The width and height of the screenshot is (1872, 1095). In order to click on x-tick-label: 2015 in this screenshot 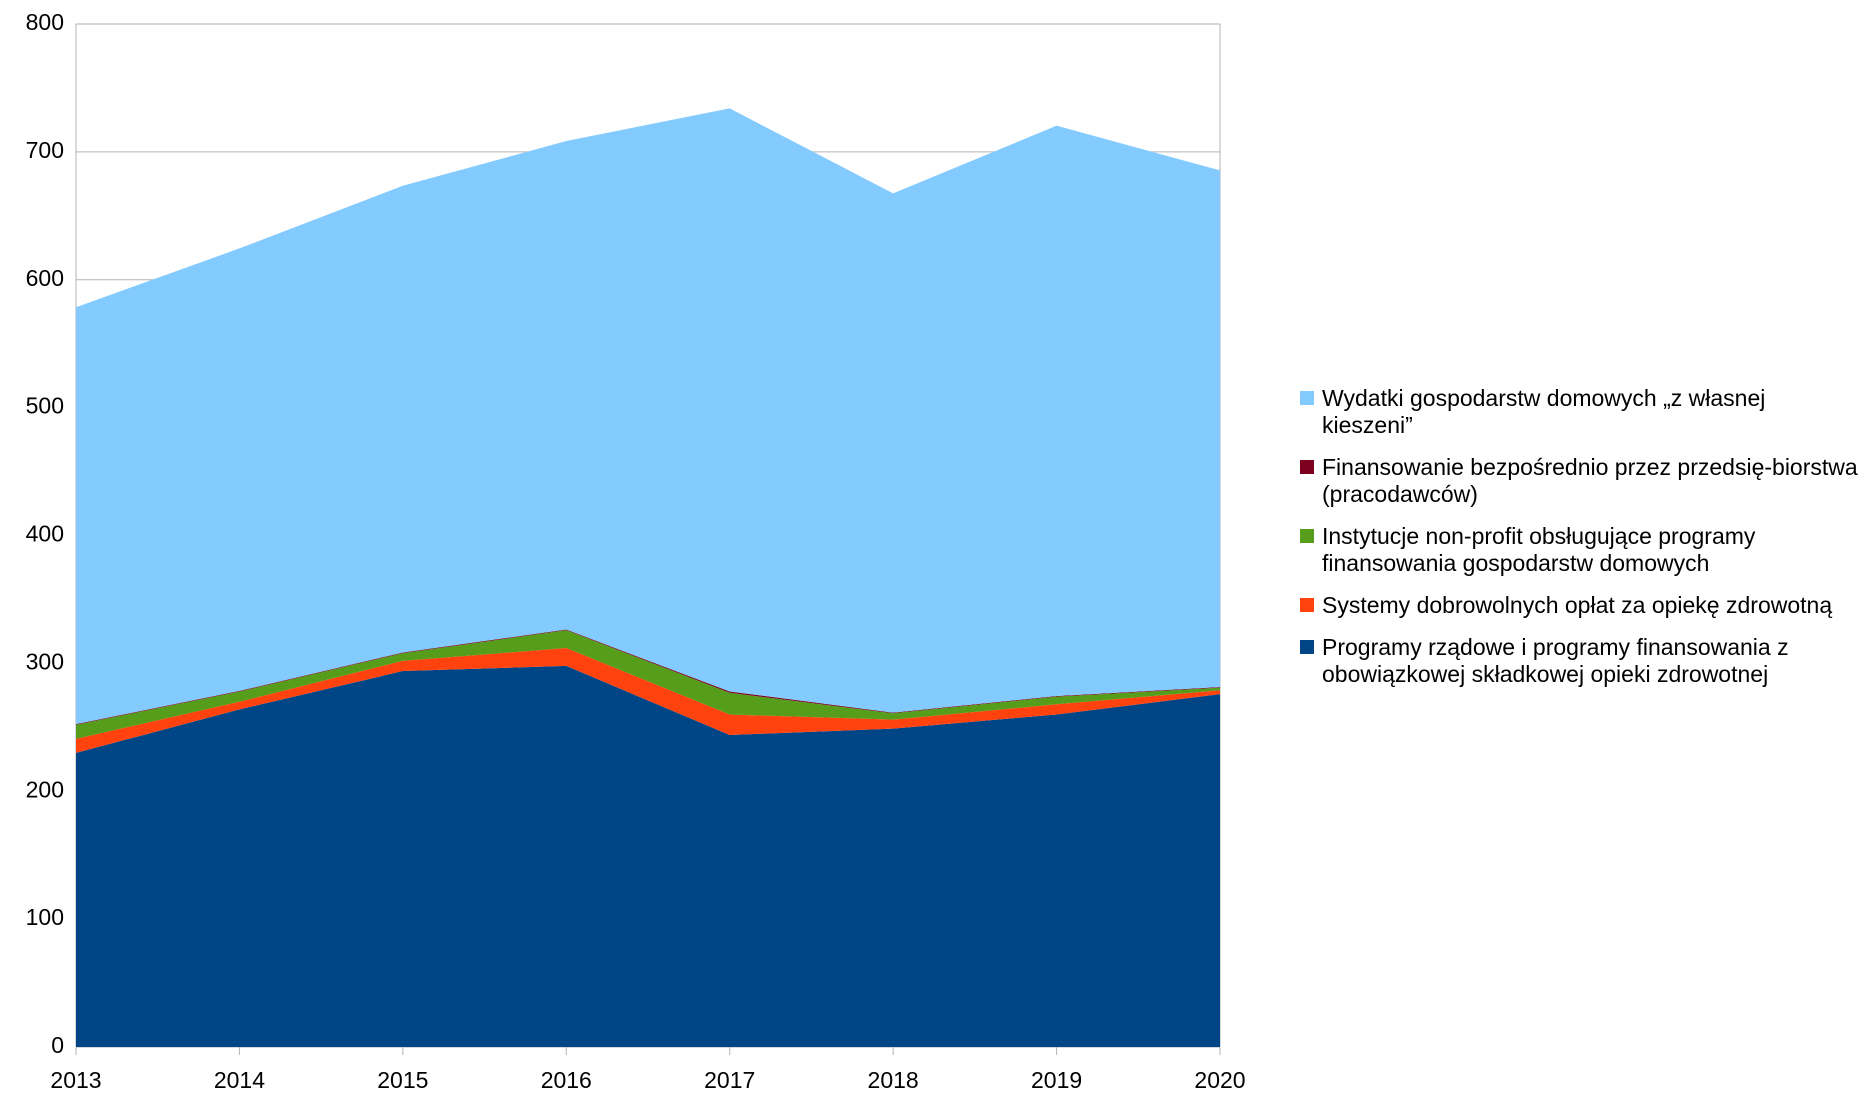, I will do `click(402, 1080)`.